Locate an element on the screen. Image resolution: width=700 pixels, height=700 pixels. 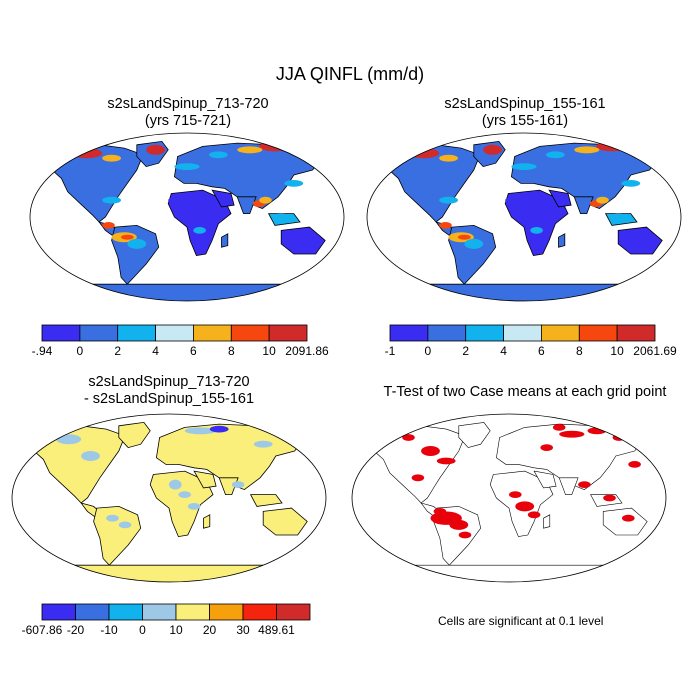
colorbar-label-5: 8 is located at coordinates (231, 351).